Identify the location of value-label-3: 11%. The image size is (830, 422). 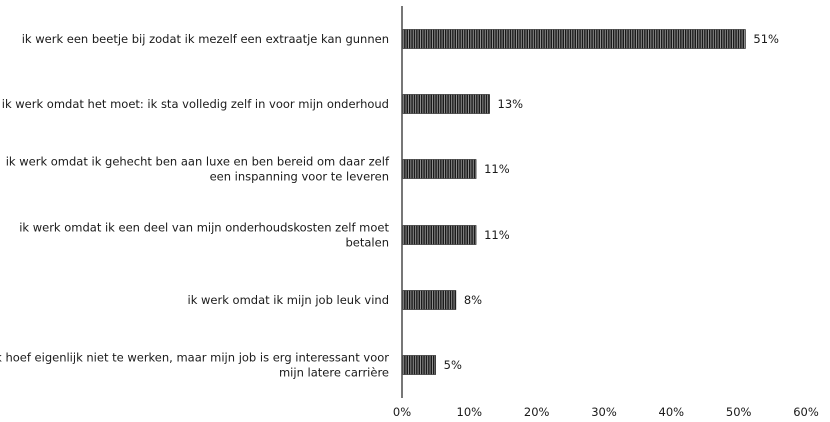
(497, 169).